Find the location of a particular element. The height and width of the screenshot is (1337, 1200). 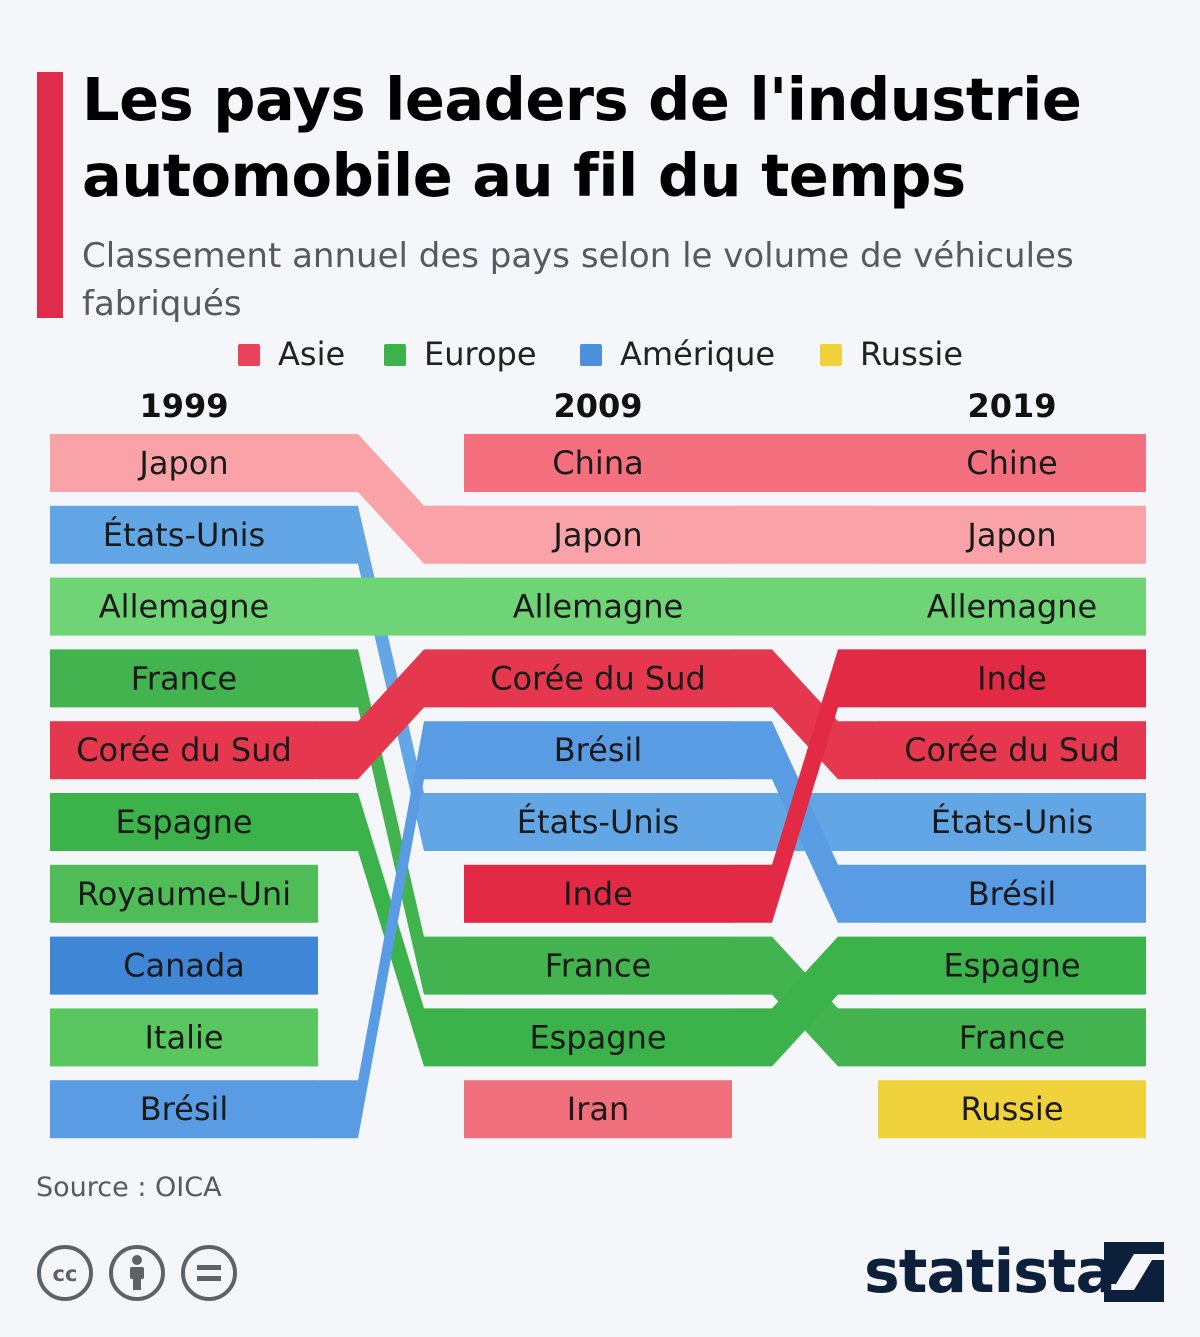

bar-2009-japon is located at coordinates (598, 534).